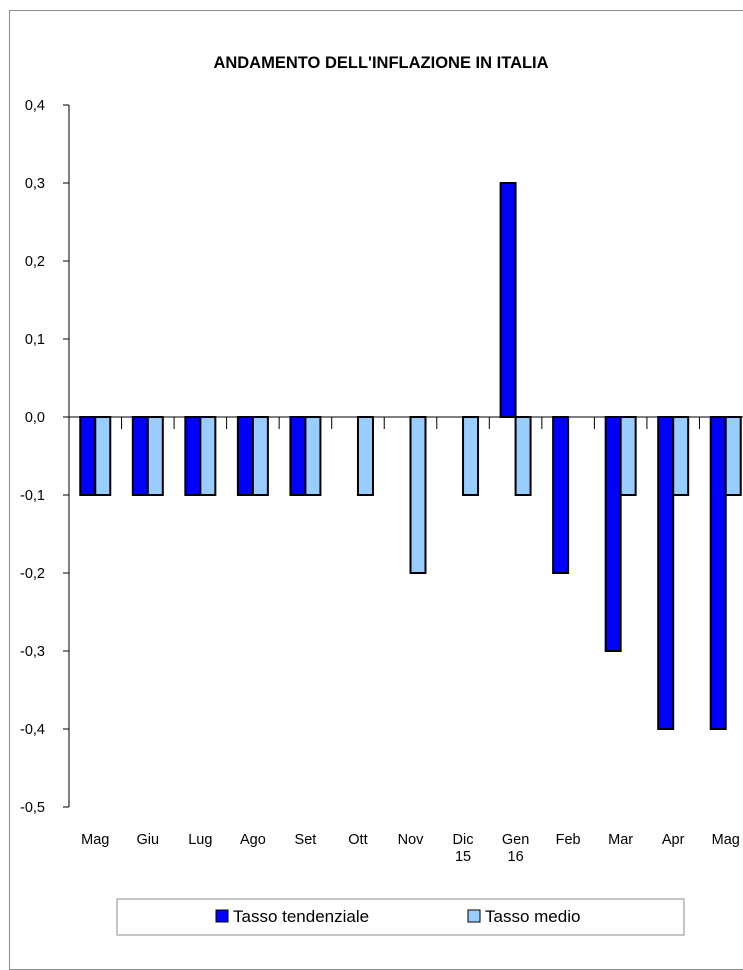 This screenshot has width=743, height=970. I want to click on y-tick-label: 0,4, so click(35, 106).